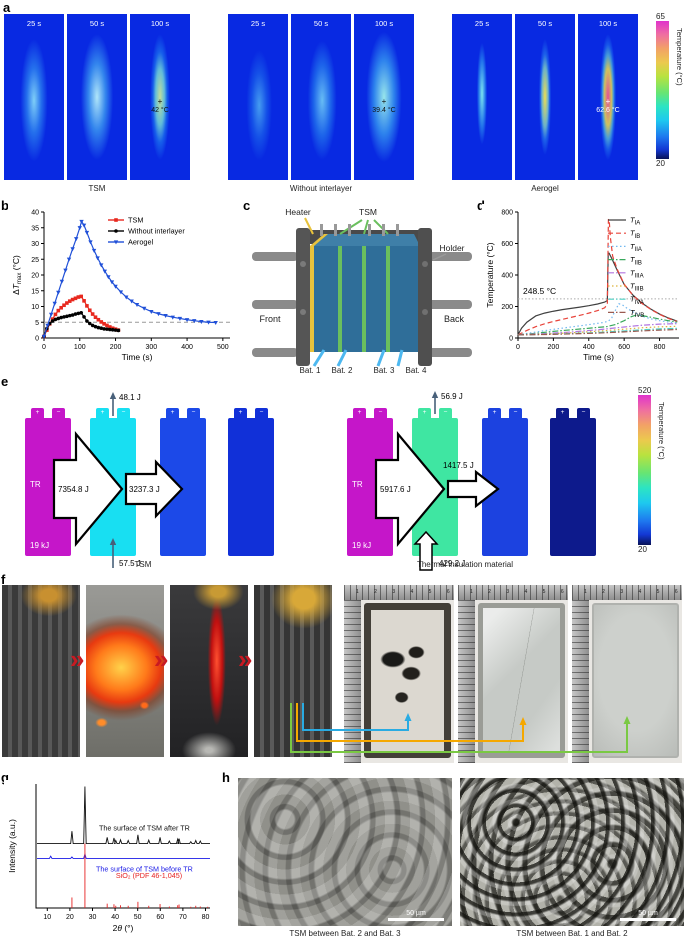 The image size is (685, 942). What do you see at coordinates (481, 205) in the screenshot?
I see `panel-label-d: d` at bounding box center [481, 205].